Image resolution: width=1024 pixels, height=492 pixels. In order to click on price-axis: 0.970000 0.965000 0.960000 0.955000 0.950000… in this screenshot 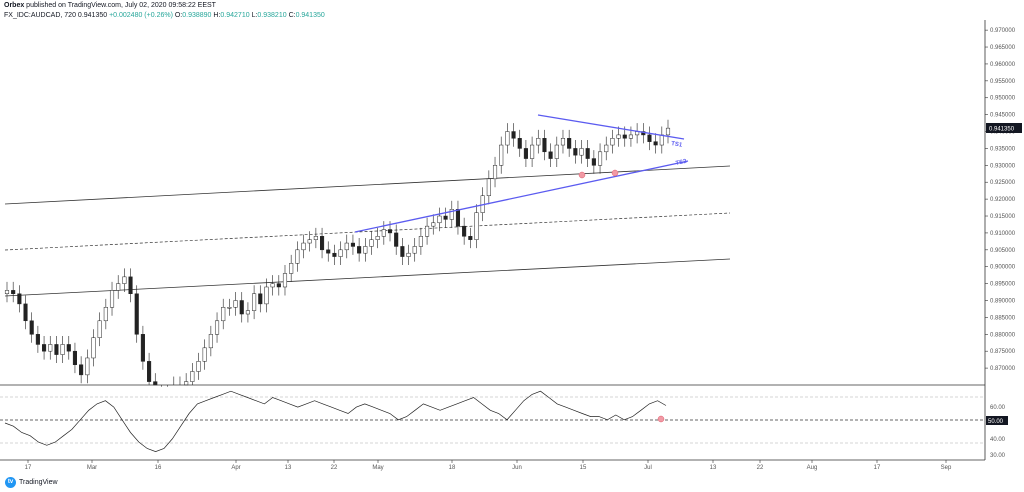, I will do `click(1000, 200)`.